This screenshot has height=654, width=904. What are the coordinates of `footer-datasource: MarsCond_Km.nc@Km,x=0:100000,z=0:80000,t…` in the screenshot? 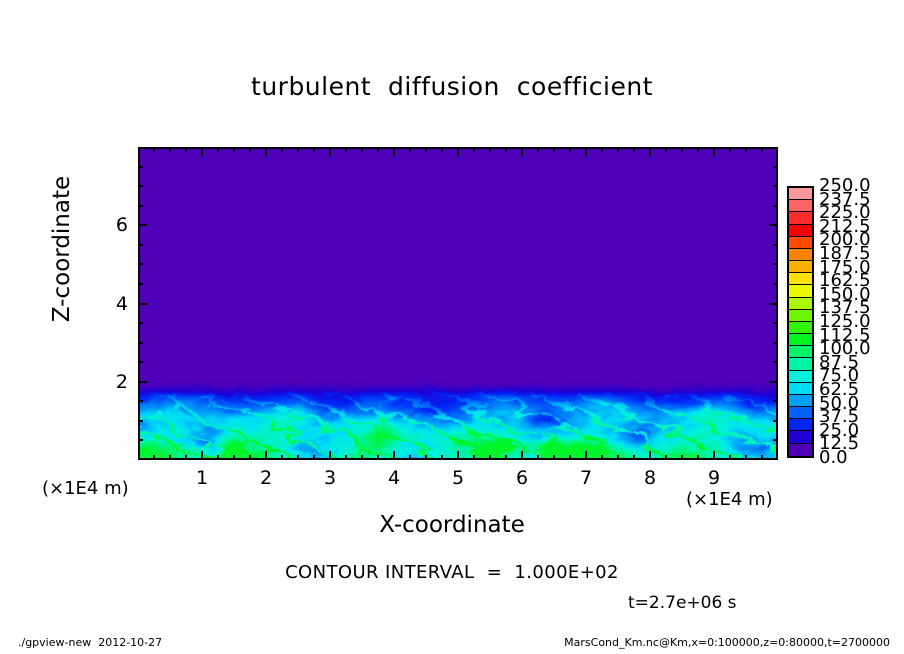 It's located at (727, 642).